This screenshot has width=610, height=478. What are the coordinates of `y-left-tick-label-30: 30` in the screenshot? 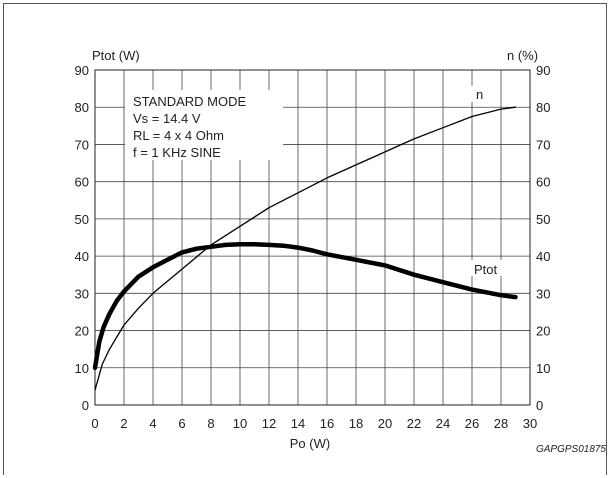 It's located at (82, 293).